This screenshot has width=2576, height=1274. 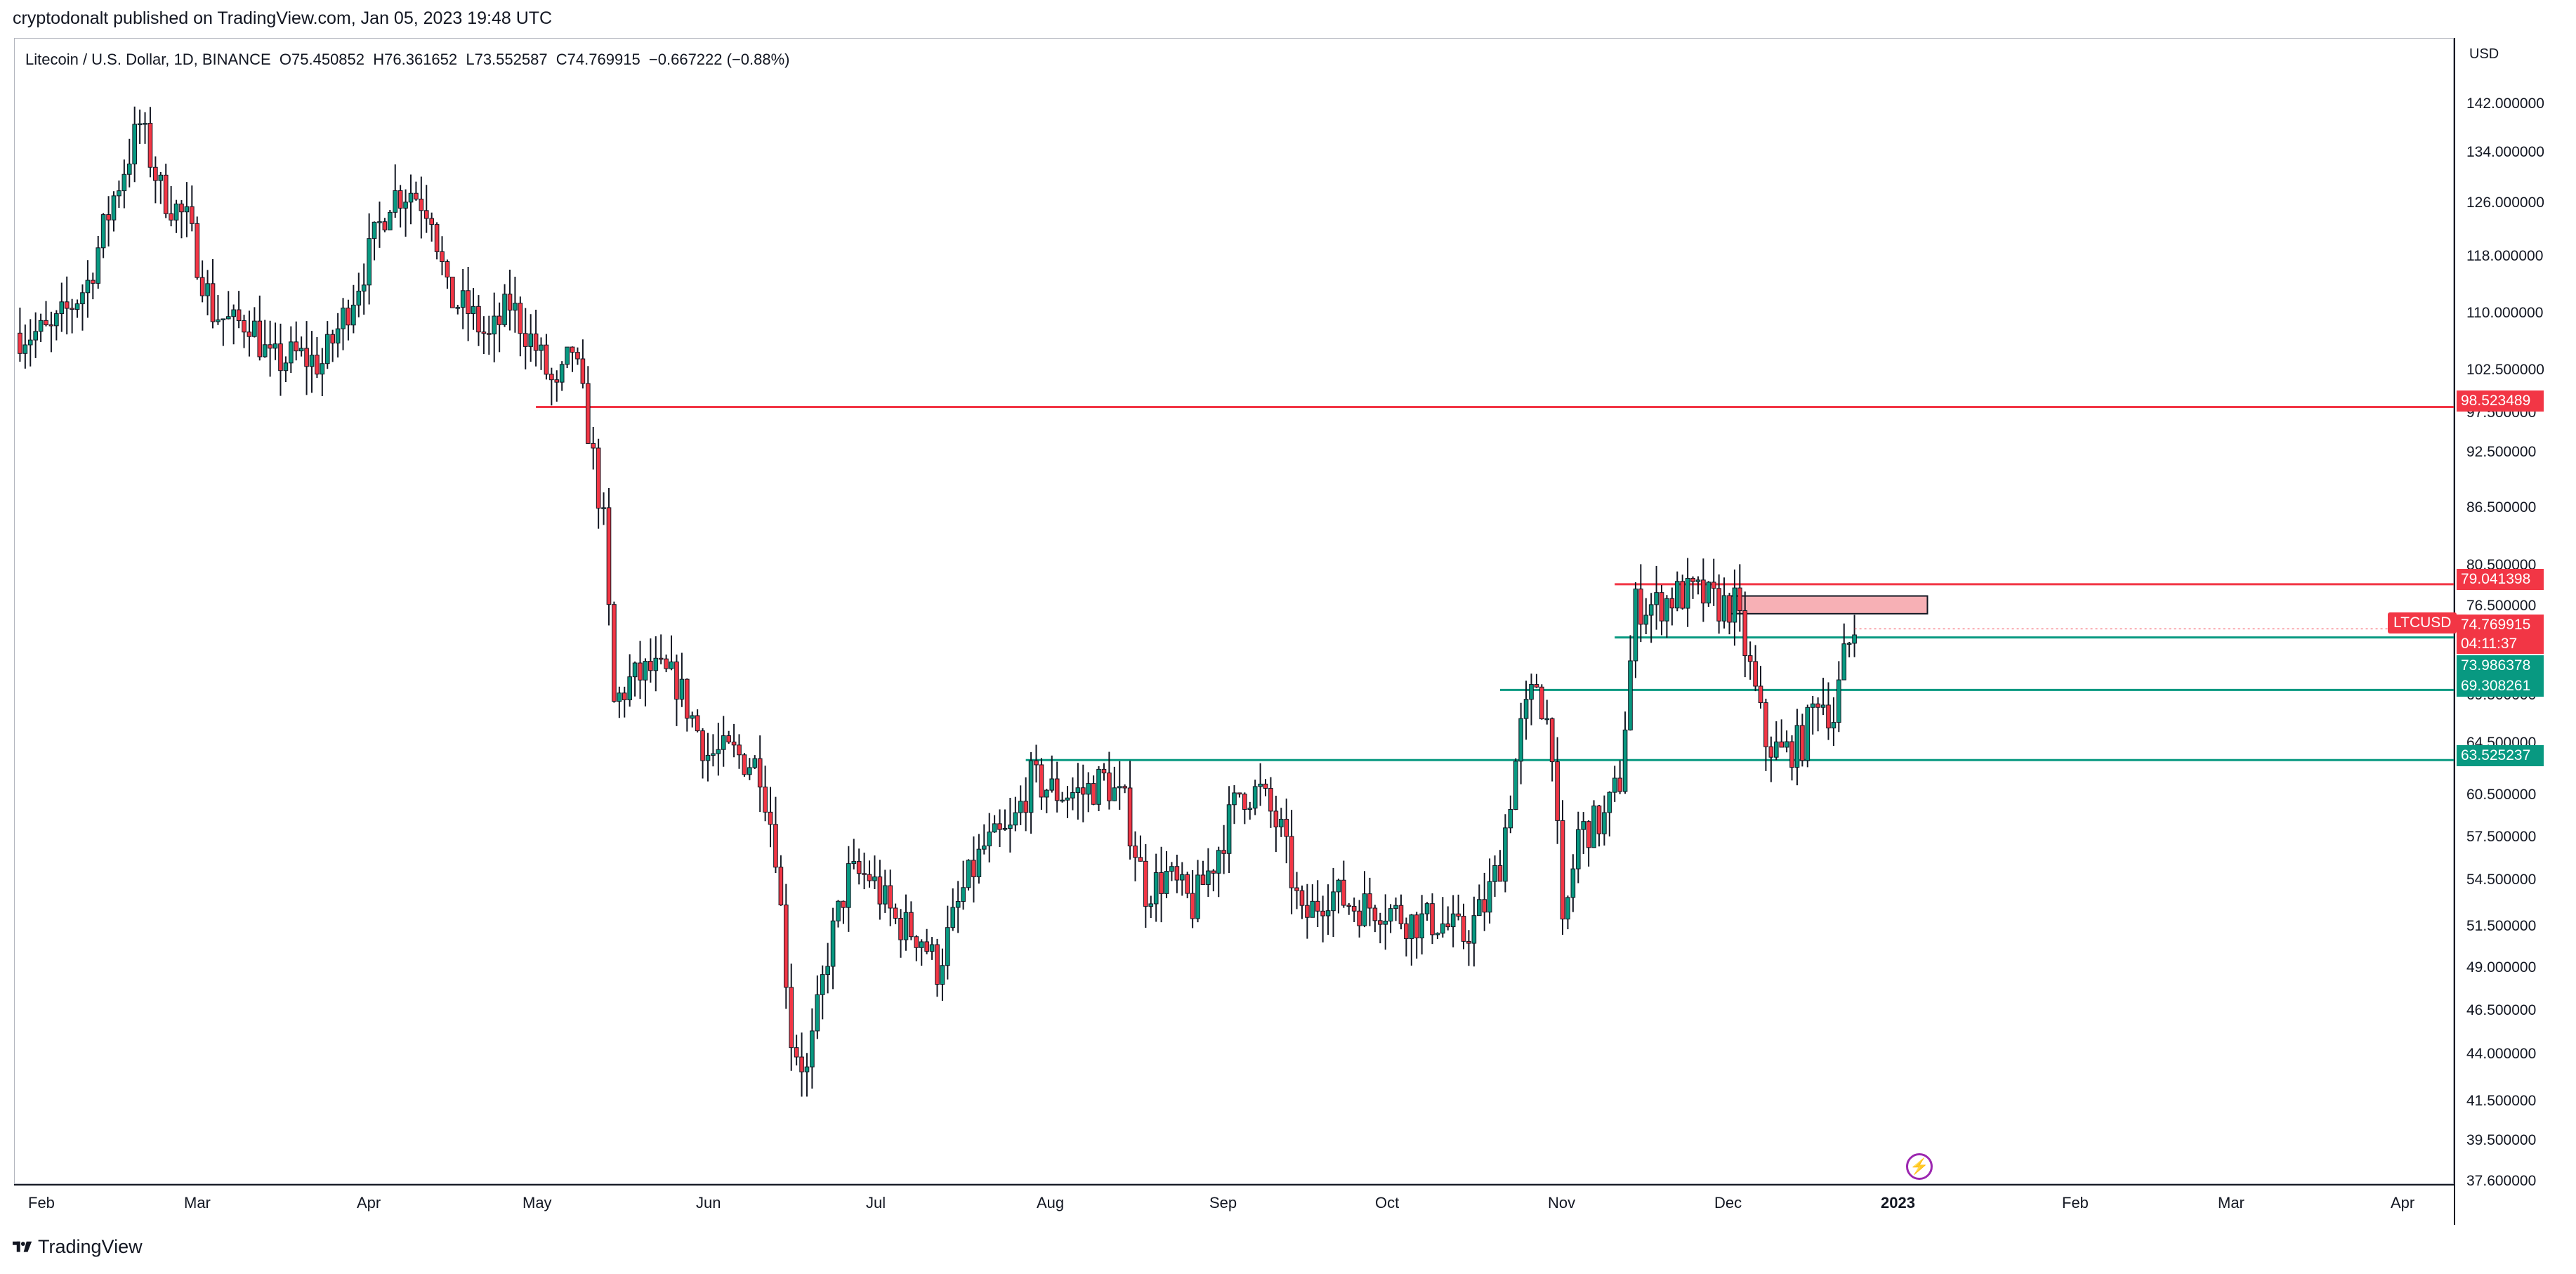 I want to click on currency-label: USD, so click(x=2484, y=54).